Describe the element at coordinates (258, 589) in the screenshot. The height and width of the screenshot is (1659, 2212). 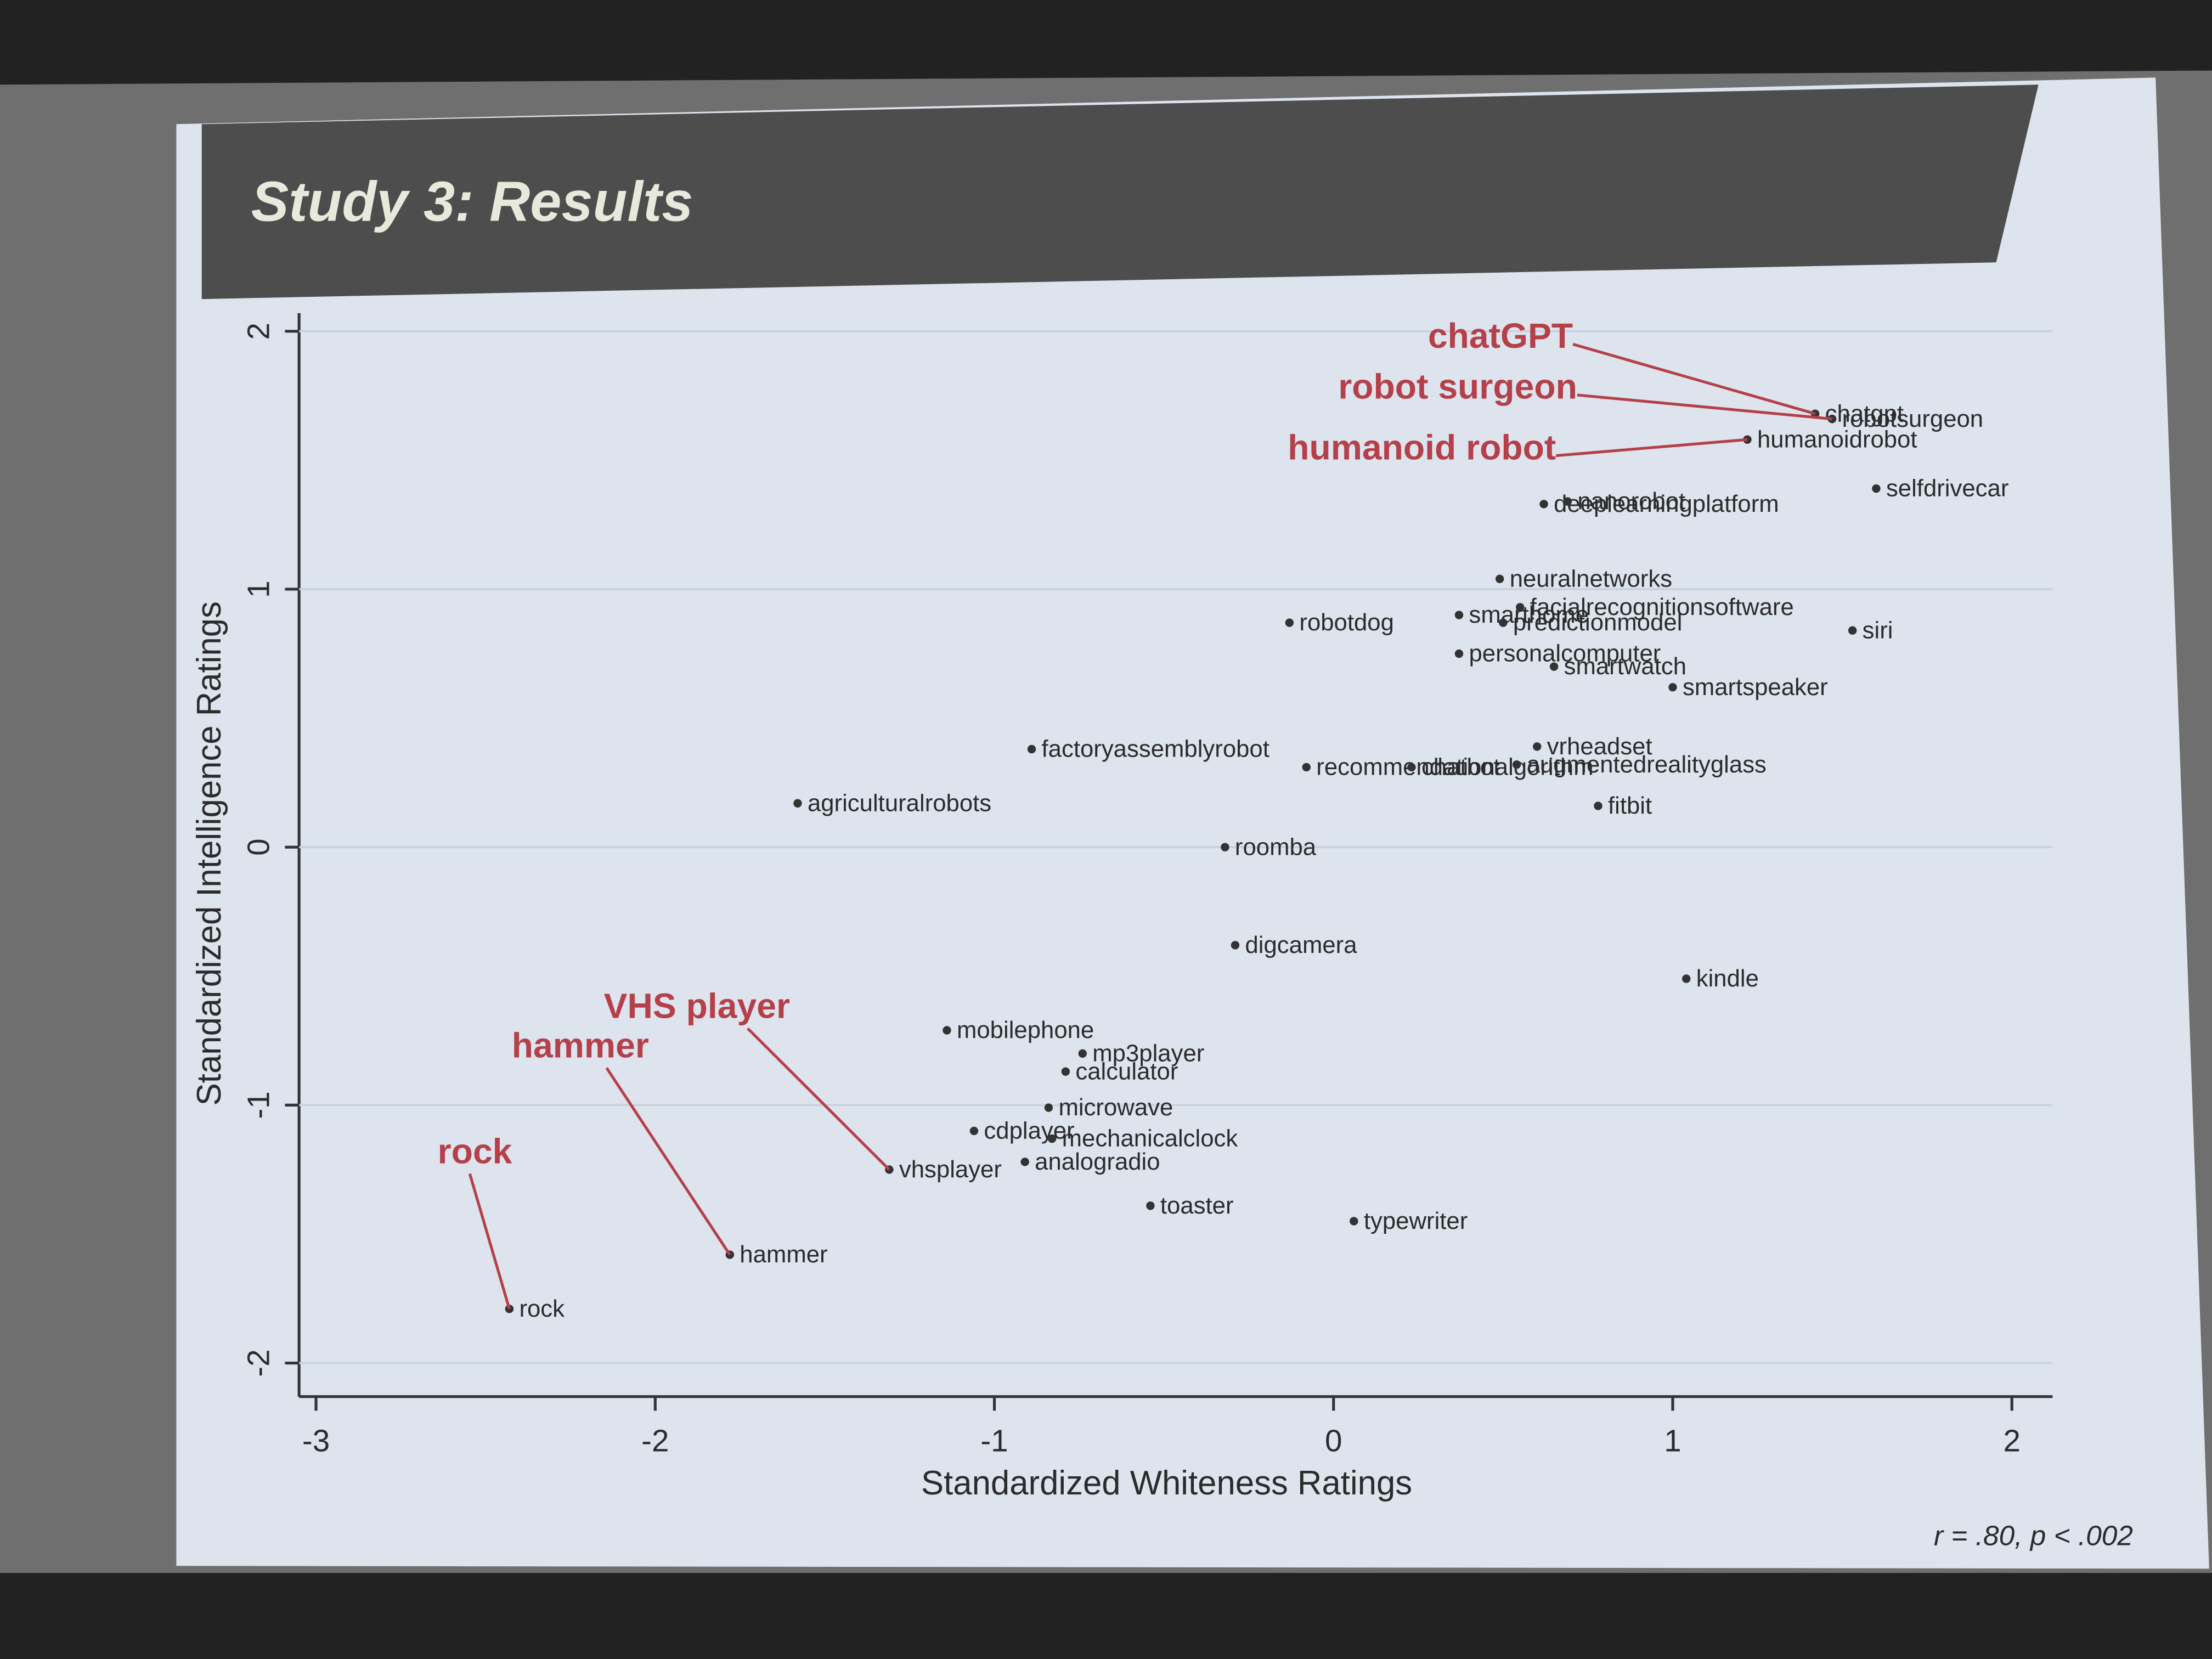
I see `y-tick-label: 1` at that location.